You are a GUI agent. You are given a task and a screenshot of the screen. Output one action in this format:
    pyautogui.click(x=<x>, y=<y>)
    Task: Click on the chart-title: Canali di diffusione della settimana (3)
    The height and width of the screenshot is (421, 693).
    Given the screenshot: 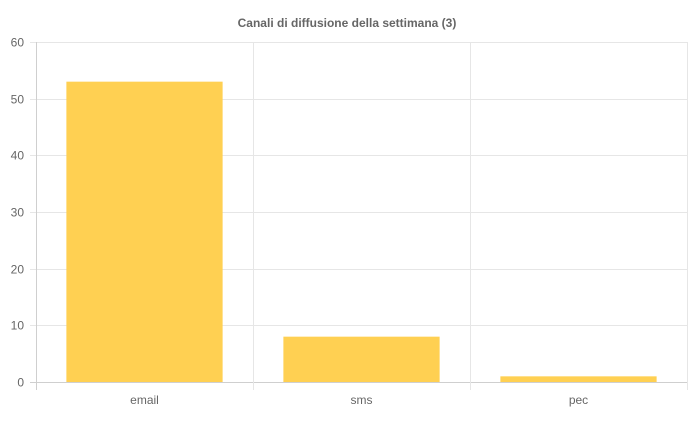 What is the action you would take?
    pyautogui.click(x=347, y=23)
    